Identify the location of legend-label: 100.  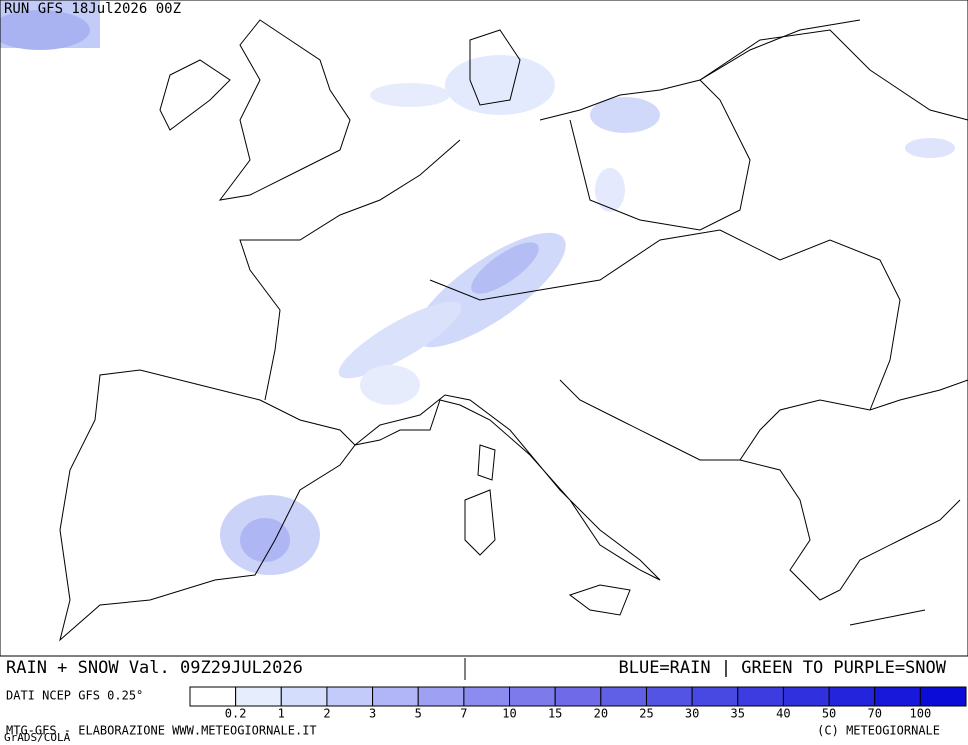
(921, 714).